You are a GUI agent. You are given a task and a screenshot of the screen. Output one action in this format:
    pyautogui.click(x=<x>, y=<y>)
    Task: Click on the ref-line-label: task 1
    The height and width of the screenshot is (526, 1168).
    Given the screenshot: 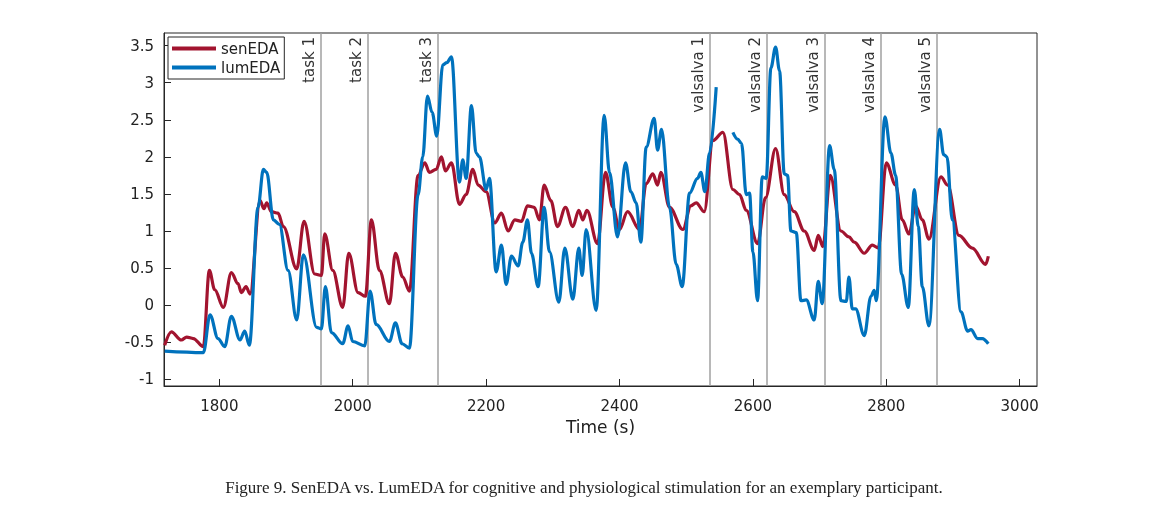 What is the action you would take?
    pyautogui.click(x=309, y=60)
    